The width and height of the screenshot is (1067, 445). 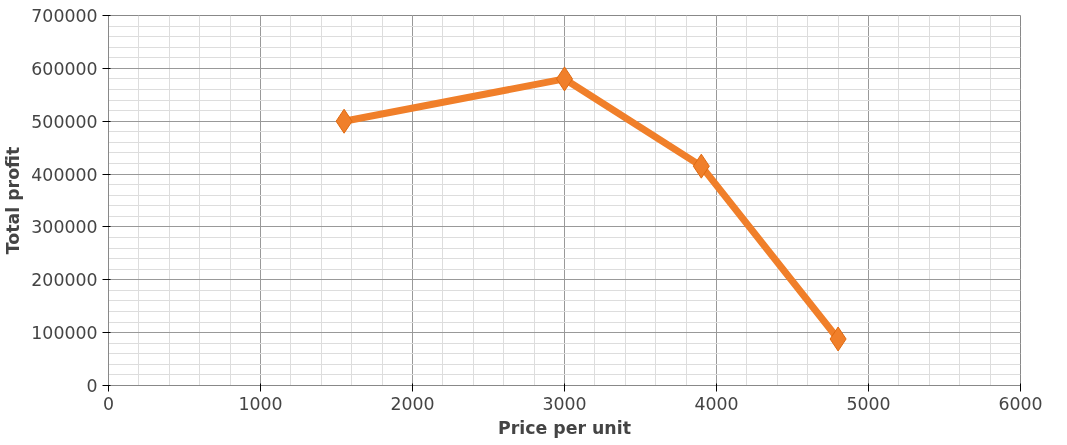 I want to click on y-tick-label: 100000, so click(x=64, y=333).